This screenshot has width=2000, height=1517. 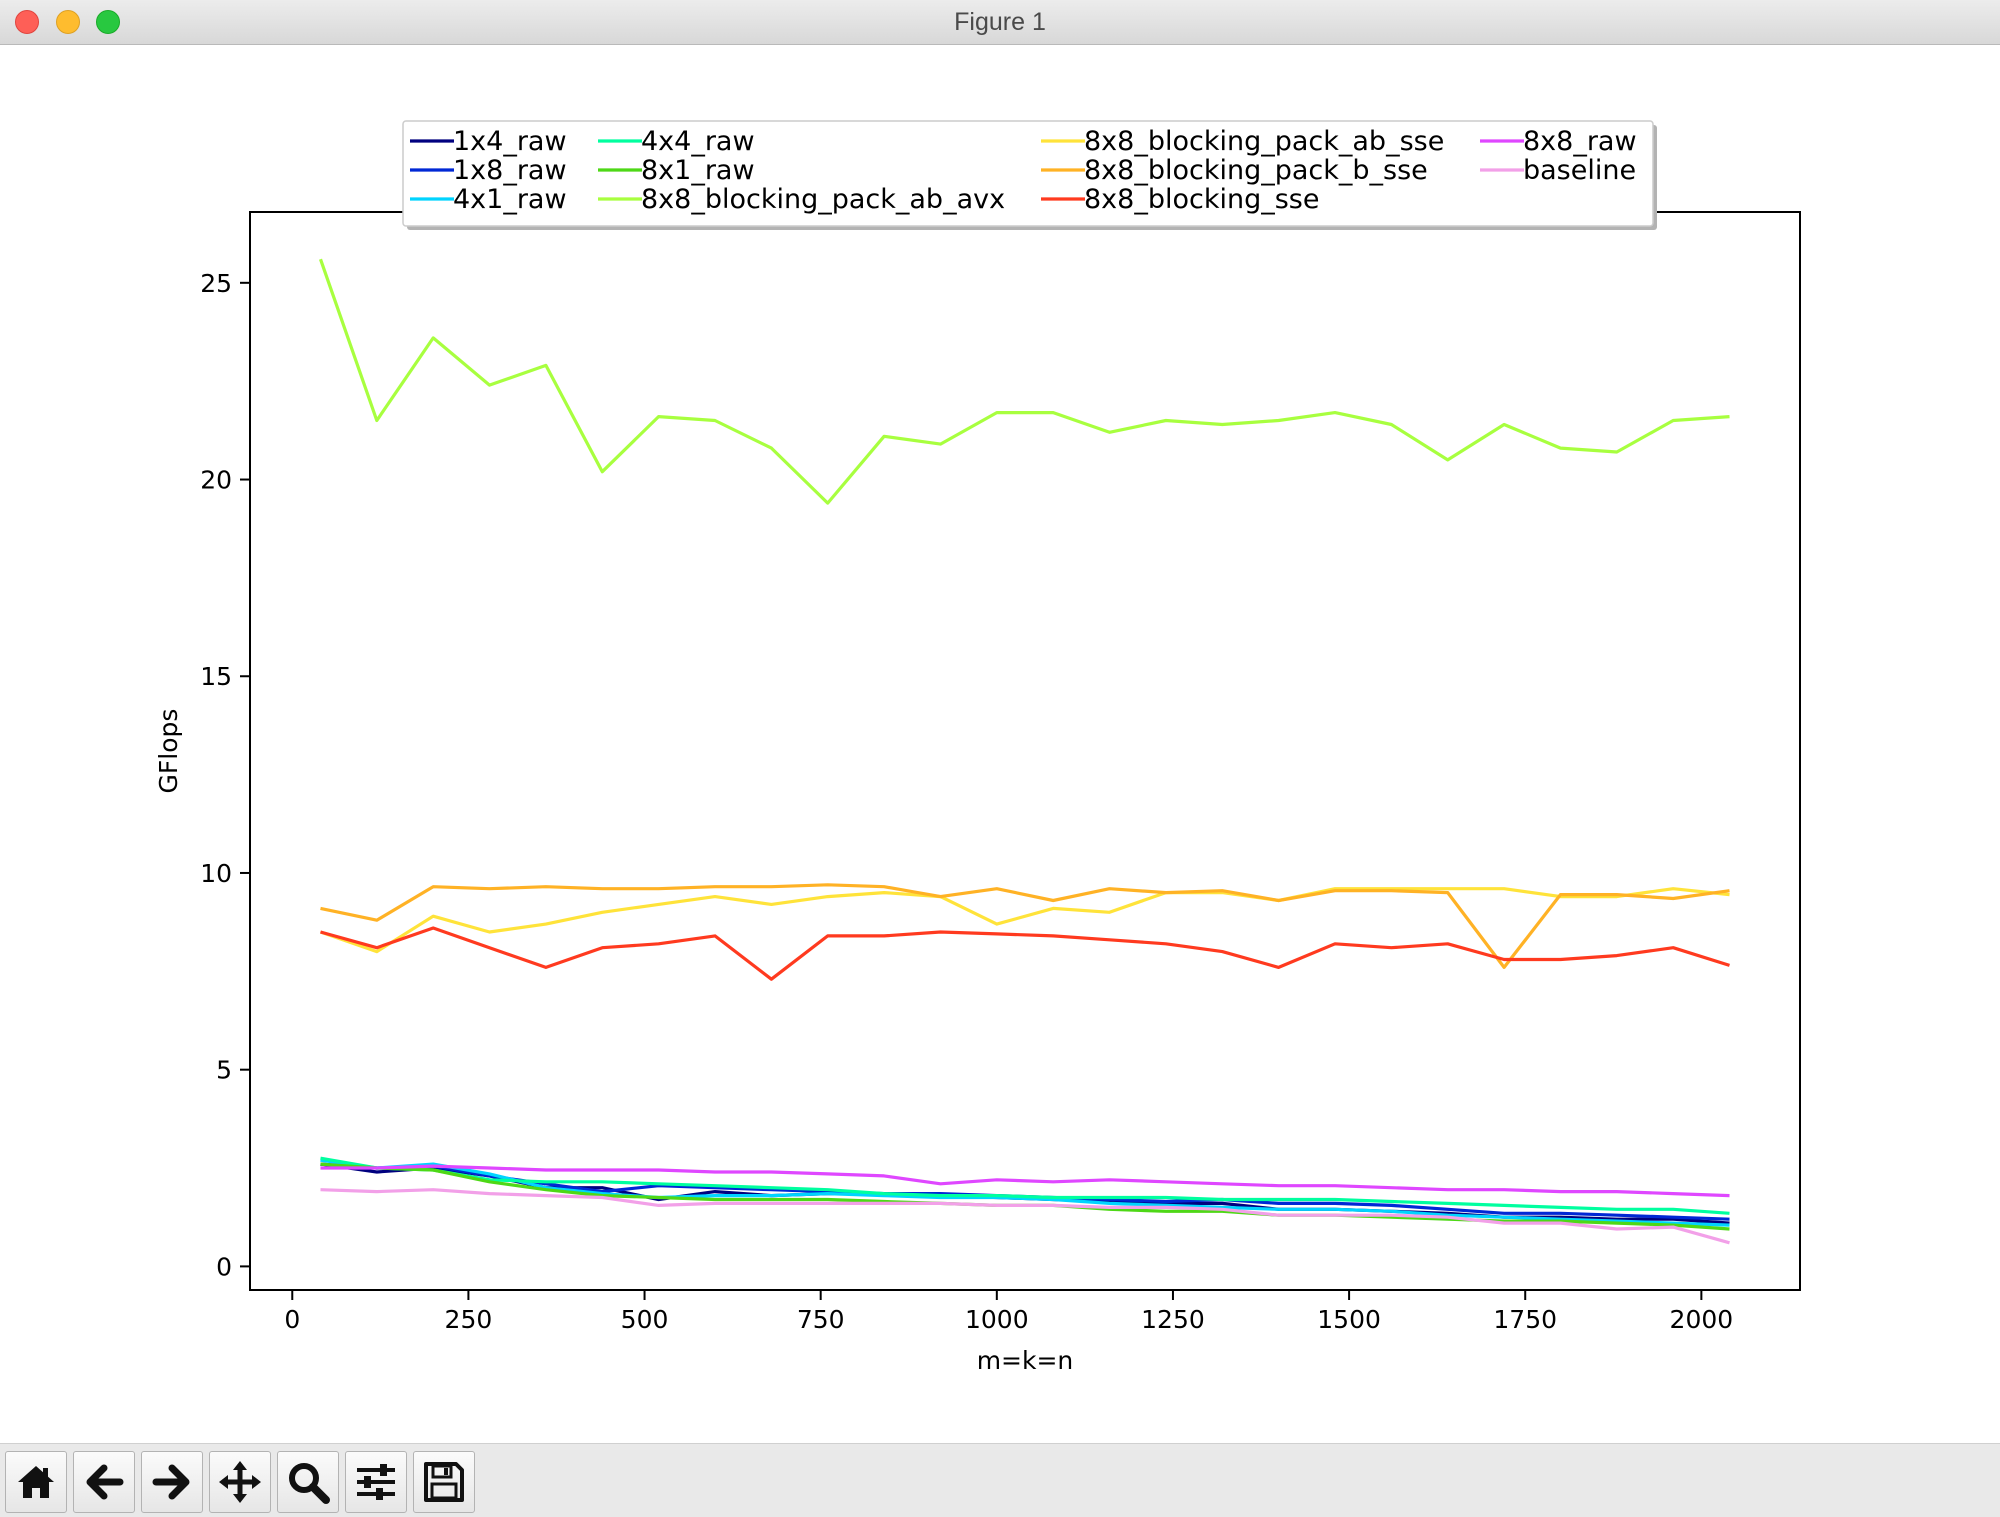 What do you see at coordinates (1025, 1216) in the screenshot?
I see `series-line-baseline` at bounding box center [1025, 1216].